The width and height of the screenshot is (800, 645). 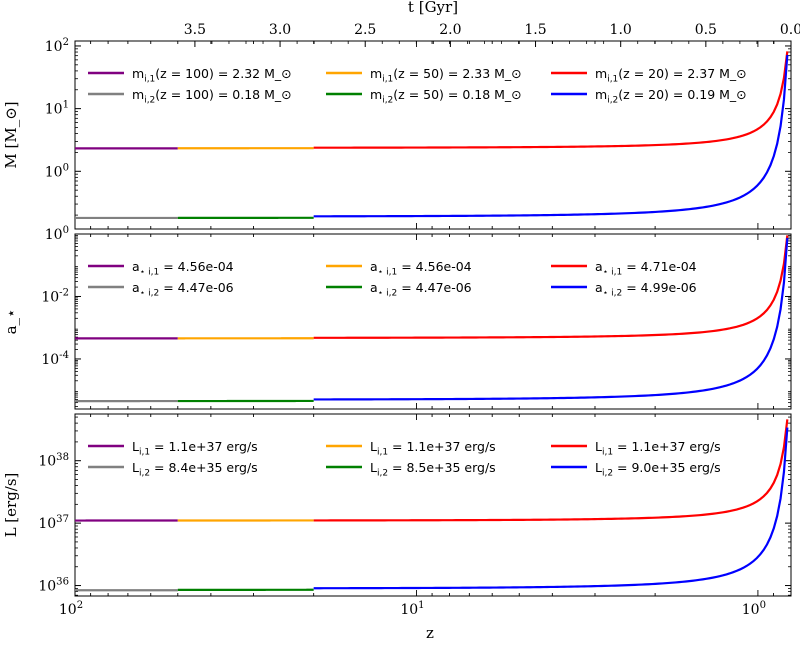 What do you see at coordinates (430, 633) in the screenshot?
I see `x-axis-title: z` at bounding box center [430, 633].